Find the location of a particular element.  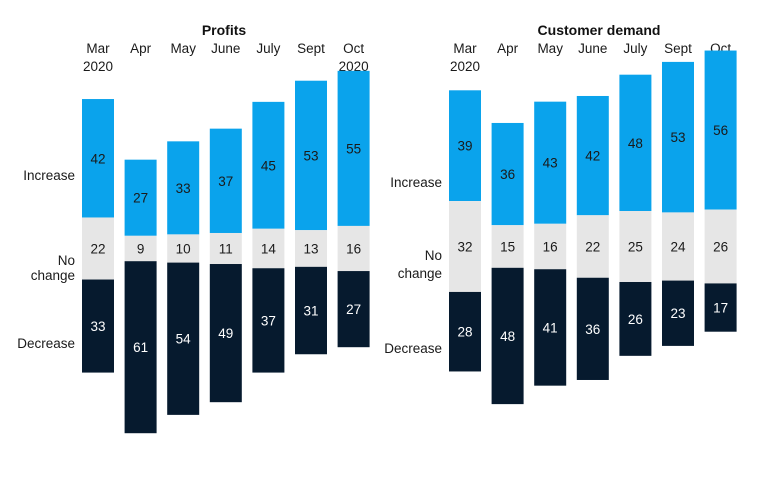

customer-demand-value-label-no-change-oct-2020: 26 is located at coordinates (720, 247).